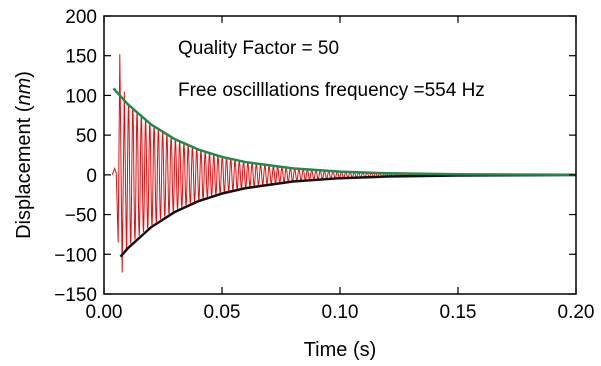  I want to click on y-axis-label-prefix: Displacement (, so click(24, 172).